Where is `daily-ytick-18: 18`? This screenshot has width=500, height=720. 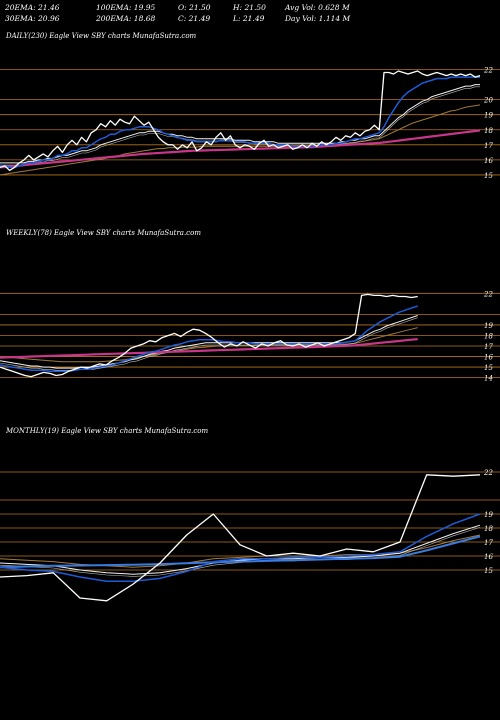 daily-ytick-18: 18 is located at coordinates (488, 131).